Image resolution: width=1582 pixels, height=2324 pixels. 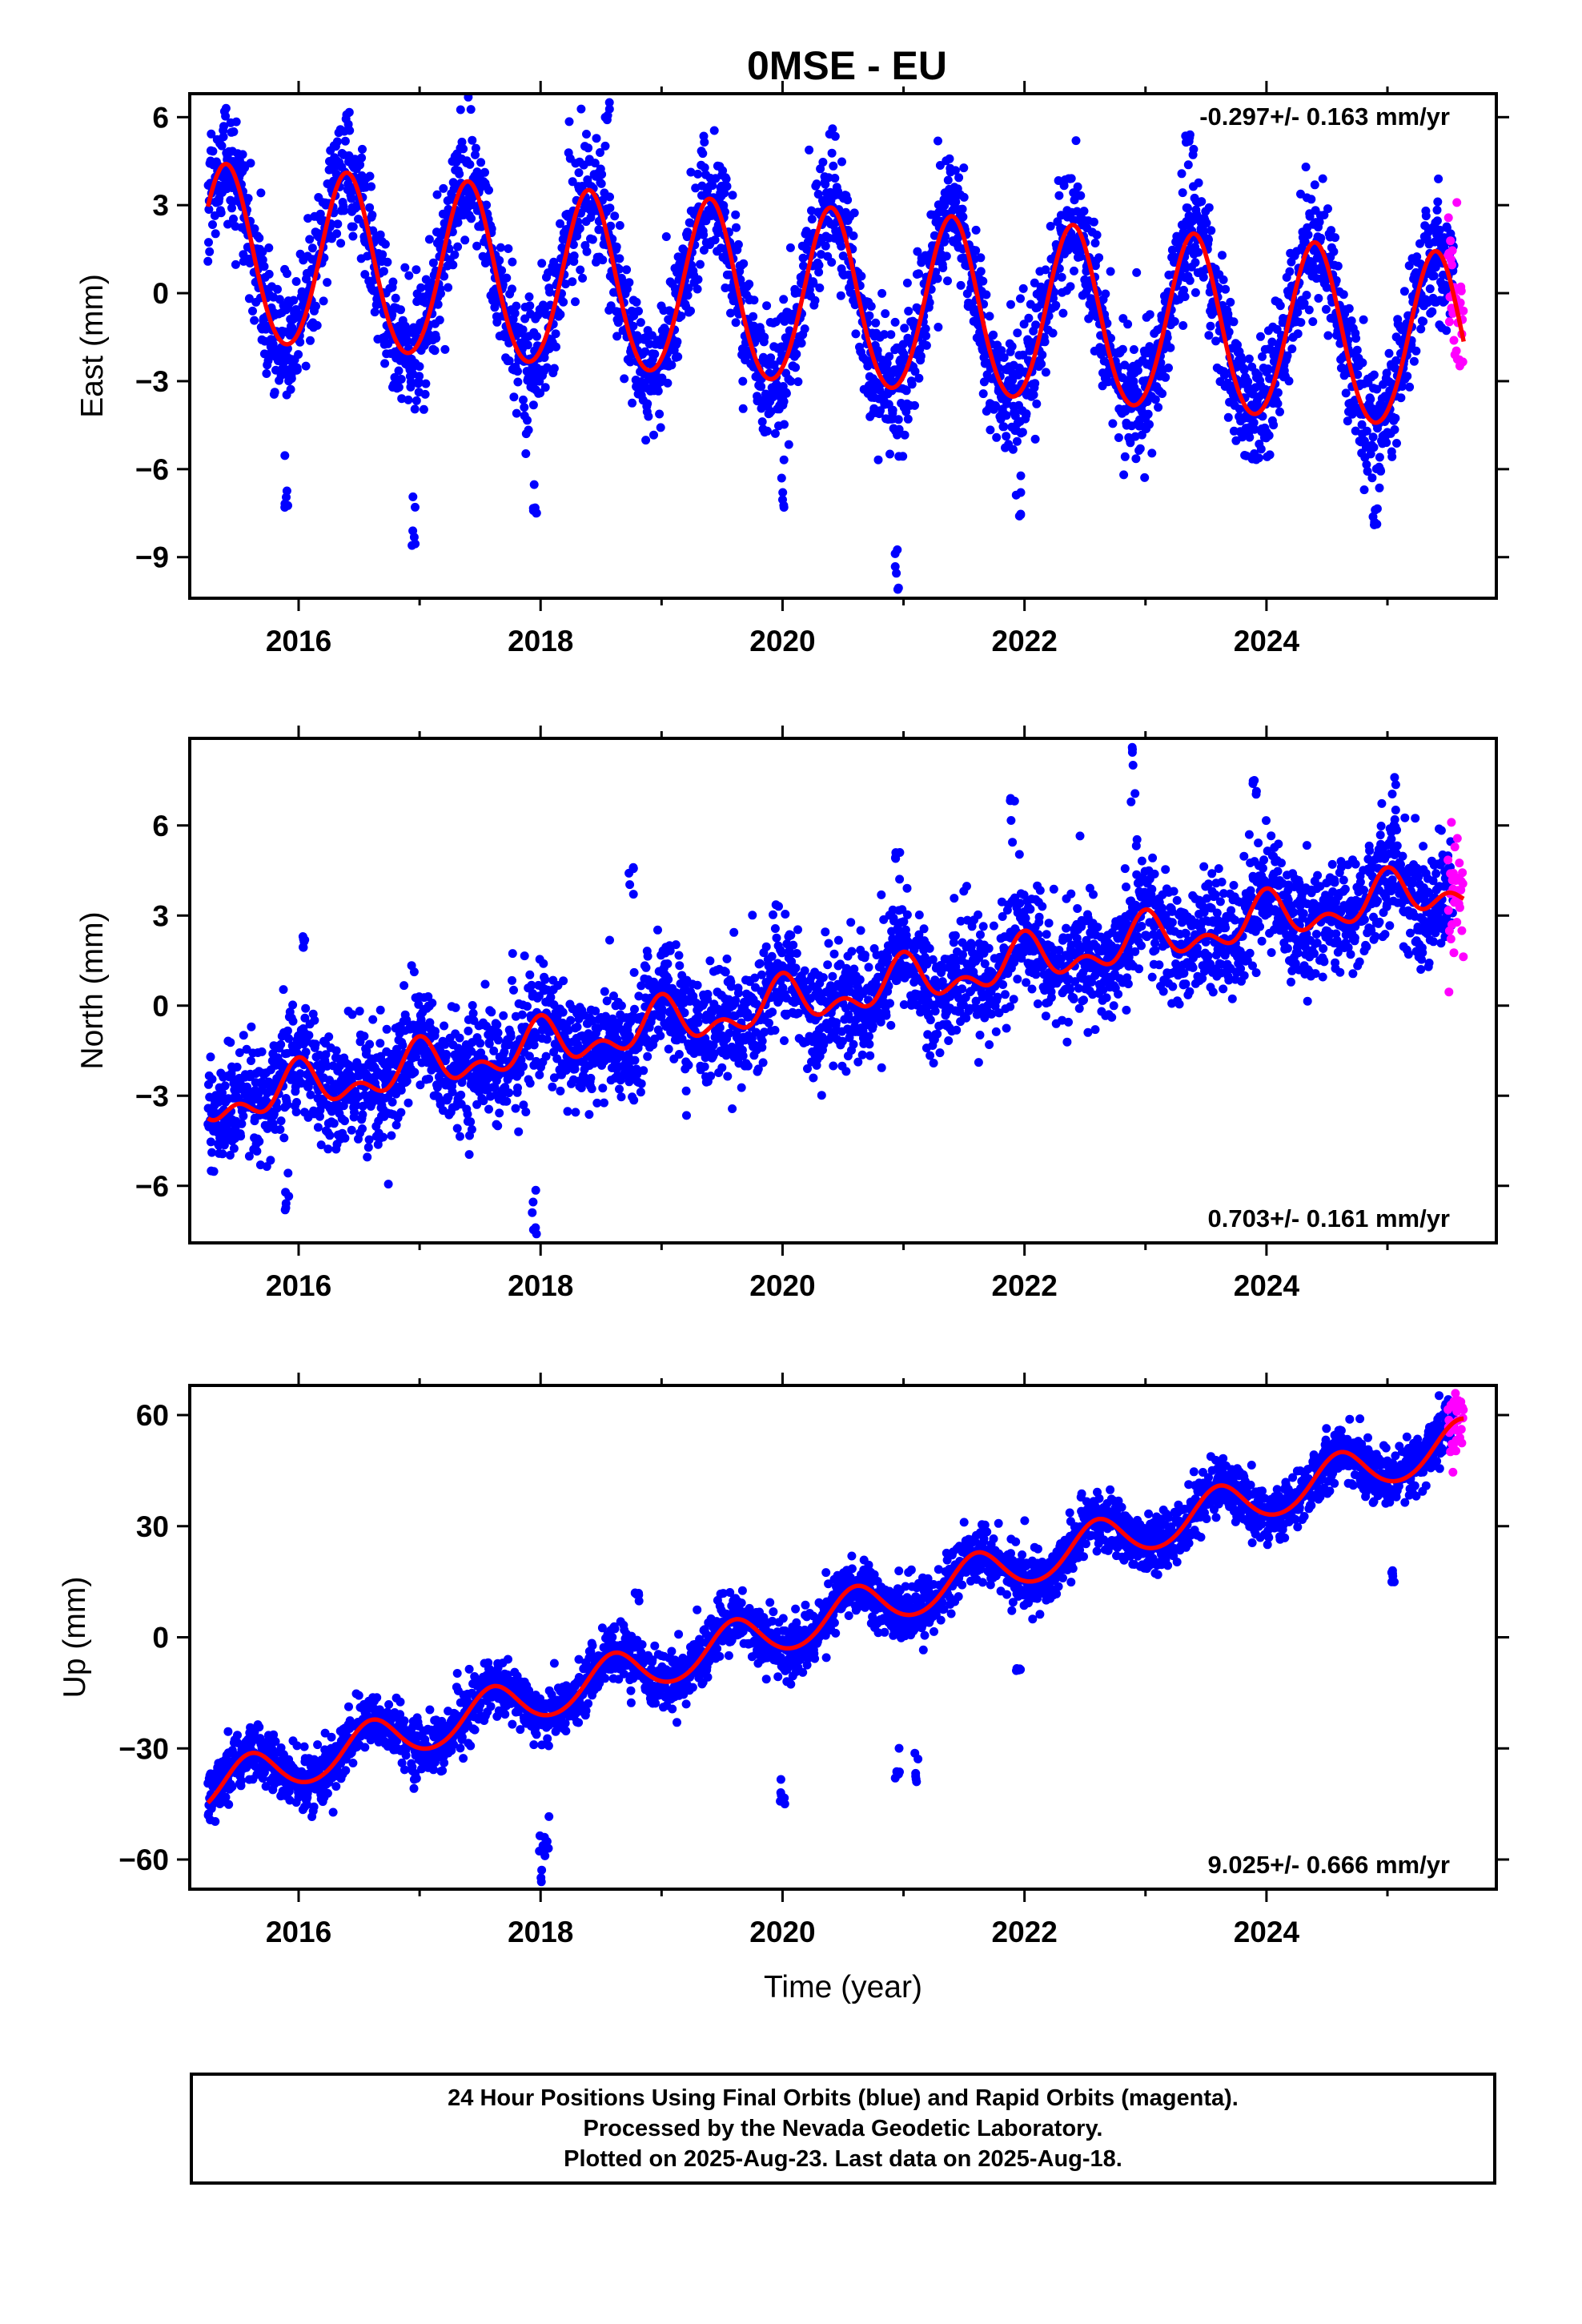 What do you see at coordinates (843, 1987) in the screenshot?
I see `x-axis-label: Time (year)` at bounding box center [843, 1987].